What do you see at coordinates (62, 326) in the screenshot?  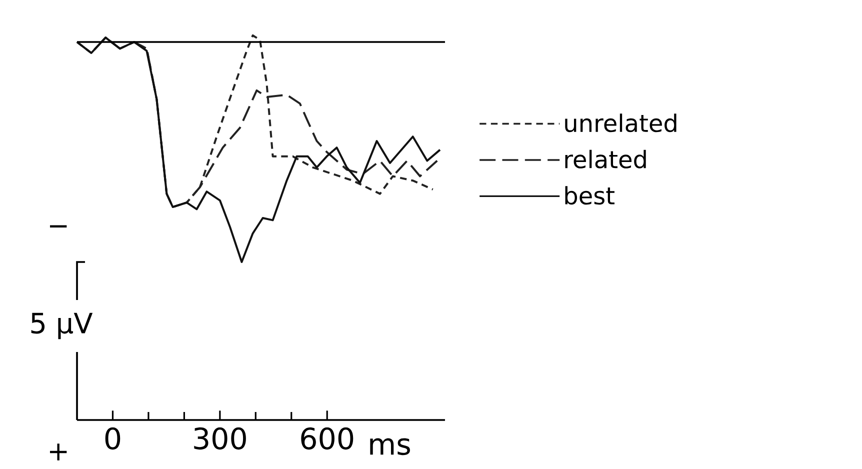 I see `y-axis-title: 5 µV` at bounding box center [62, 326].